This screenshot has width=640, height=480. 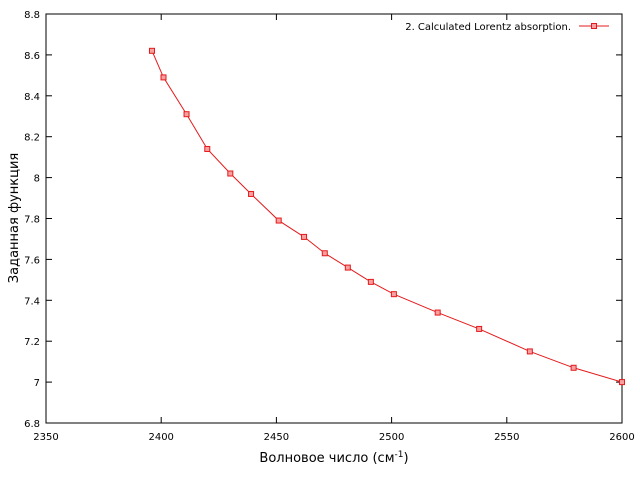 I want to click on y-tick-label: 7.6, so click(x=32, y=260).